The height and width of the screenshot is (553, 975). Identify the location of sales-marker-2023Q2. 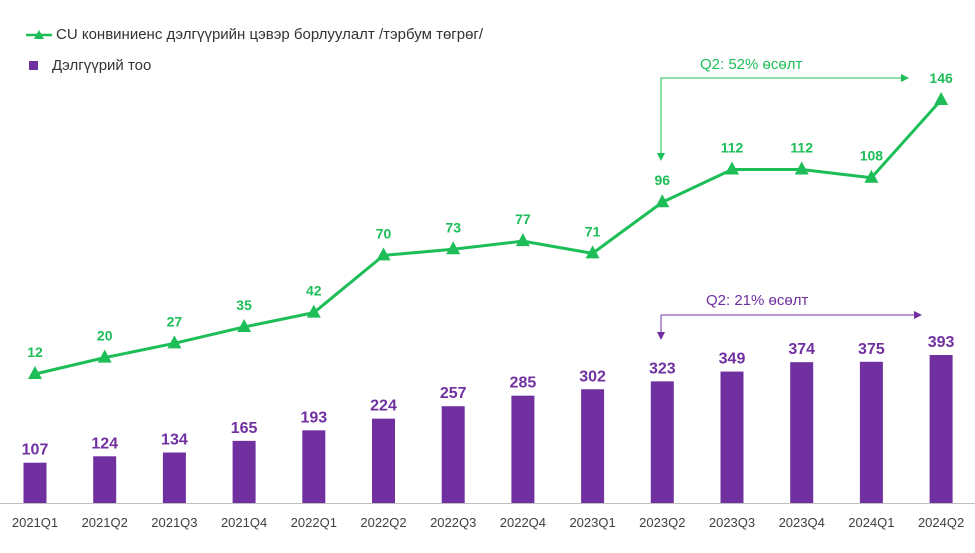
(662, 201).